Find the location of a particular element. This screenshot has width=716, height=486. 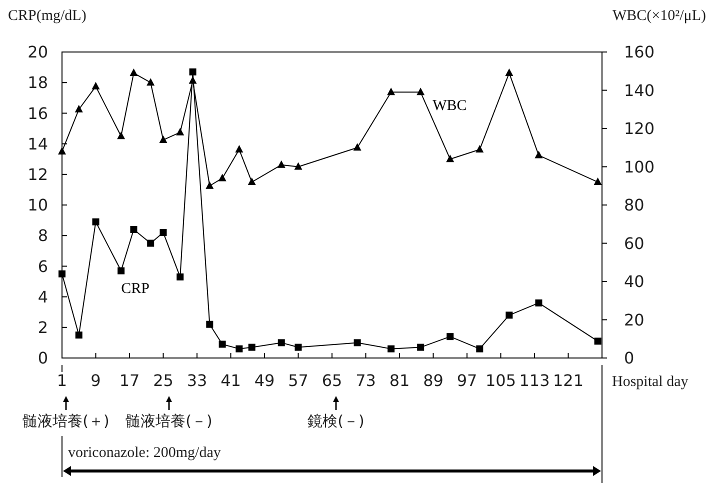

x-tick-label: 121 is located at coordinates (568, 380).